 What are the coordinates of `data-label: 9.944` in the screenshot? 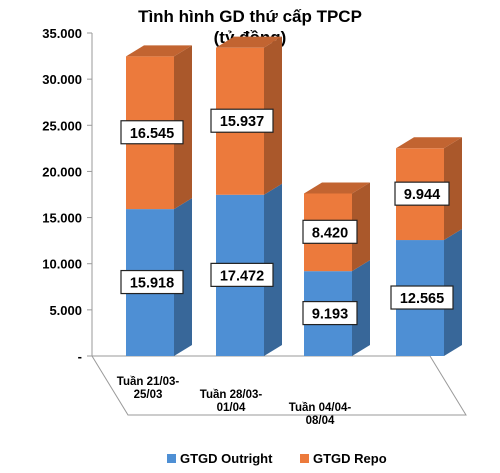 It's located at (422, 195).